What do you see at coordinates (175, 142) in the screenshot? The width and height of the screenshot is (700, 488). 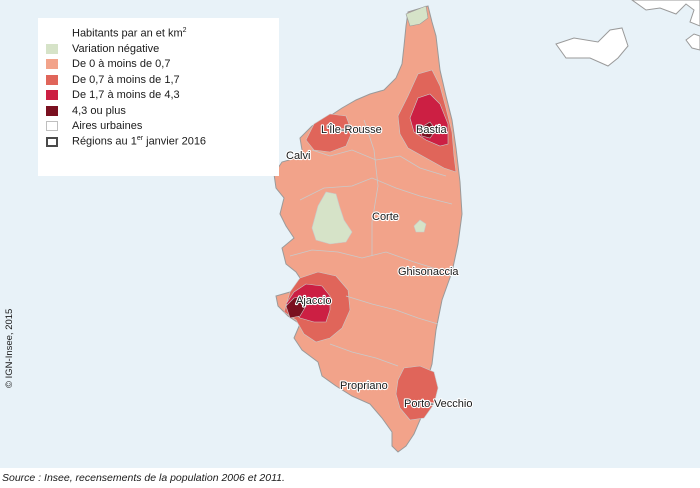 I see `legend-label-part: janvier 2016` at bounding box center [175, 142].